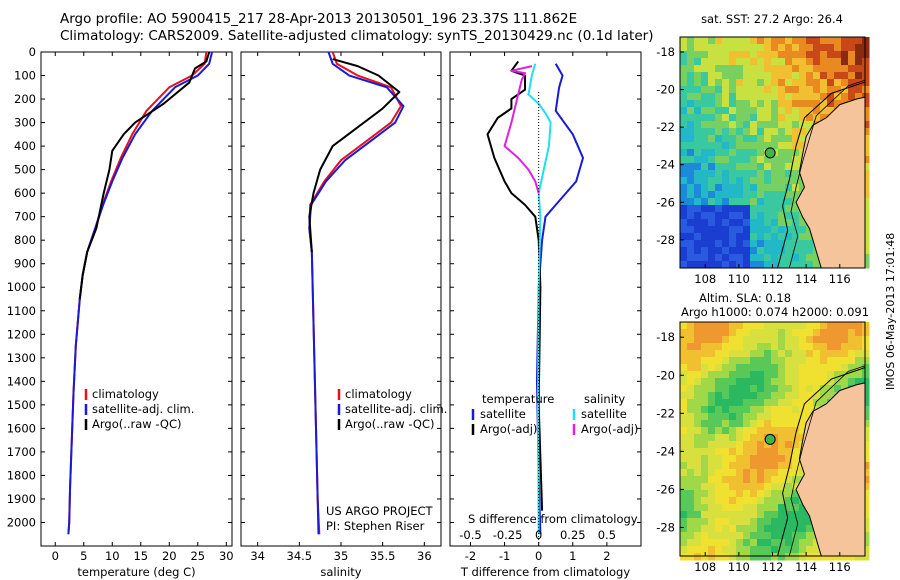 Image resolution: width=900 pixels, height=580 pixels. What do you see at coordinates (504, 556) in the screenshot?
I see `x-tick-label: -1` at bounding box center [504, 556].